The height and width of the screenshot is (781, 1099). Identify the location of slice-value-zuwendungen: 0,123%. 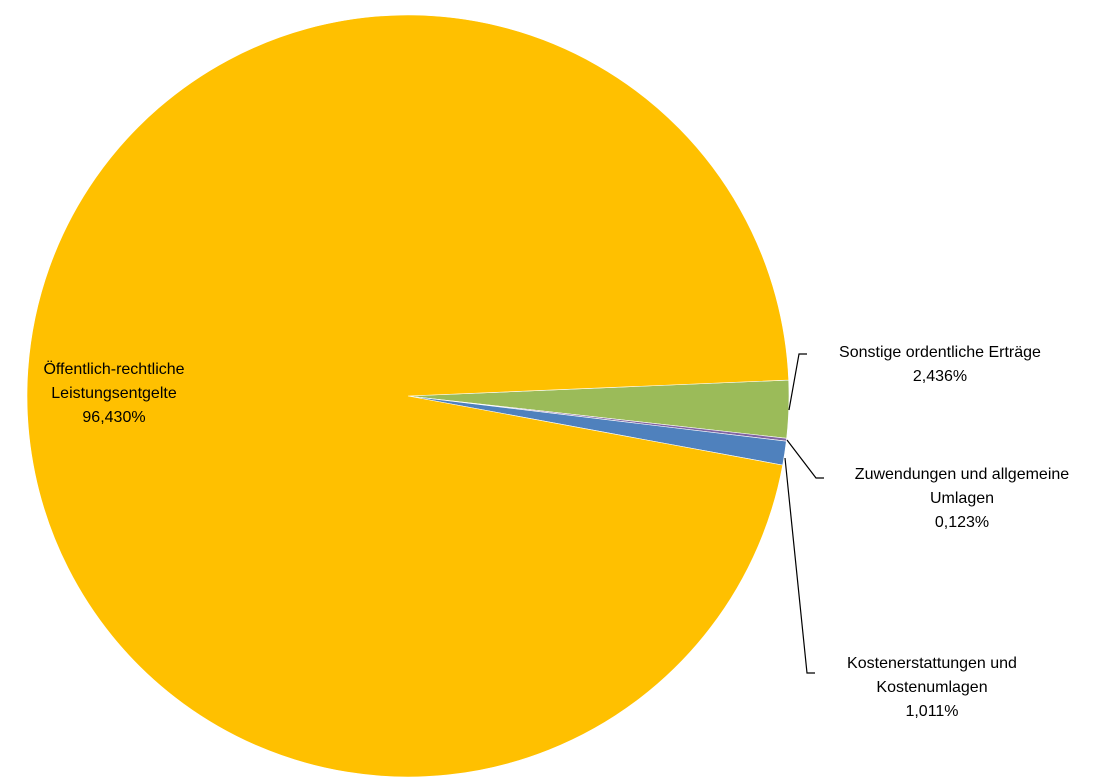
(962, 522).